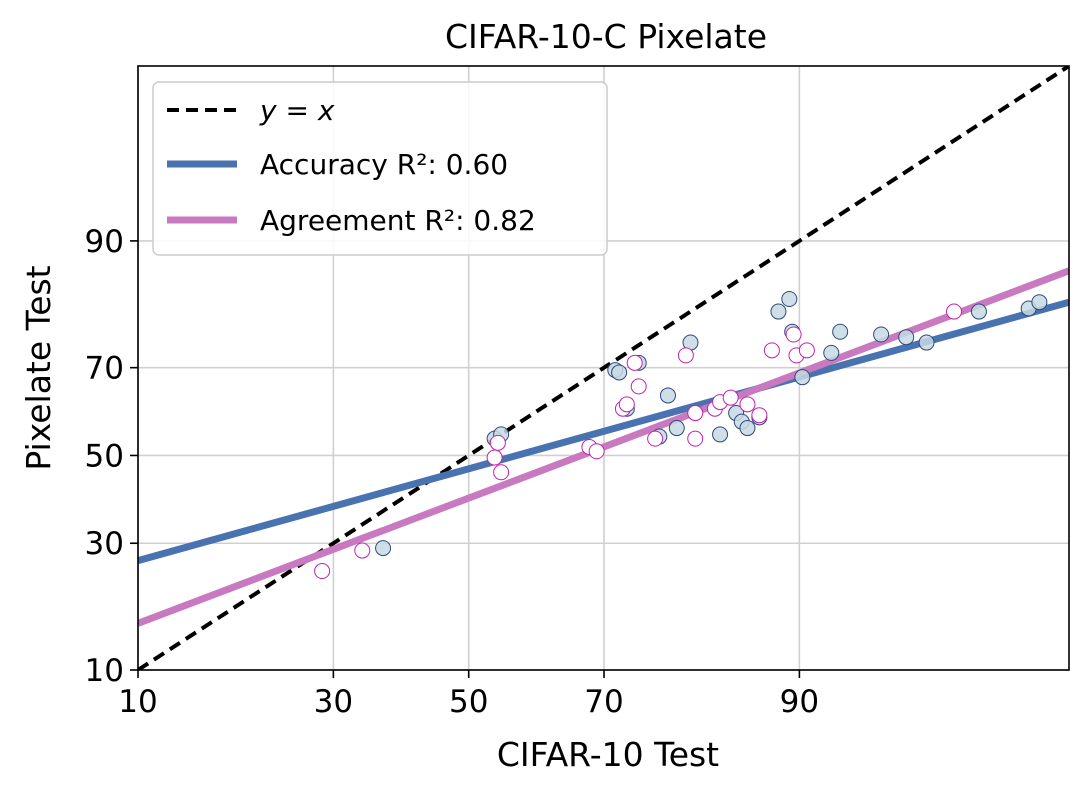  Describe the element at coordinates (38, 367) in the screenshot. I see `y-axis-label: Pixelate Test` at that location.